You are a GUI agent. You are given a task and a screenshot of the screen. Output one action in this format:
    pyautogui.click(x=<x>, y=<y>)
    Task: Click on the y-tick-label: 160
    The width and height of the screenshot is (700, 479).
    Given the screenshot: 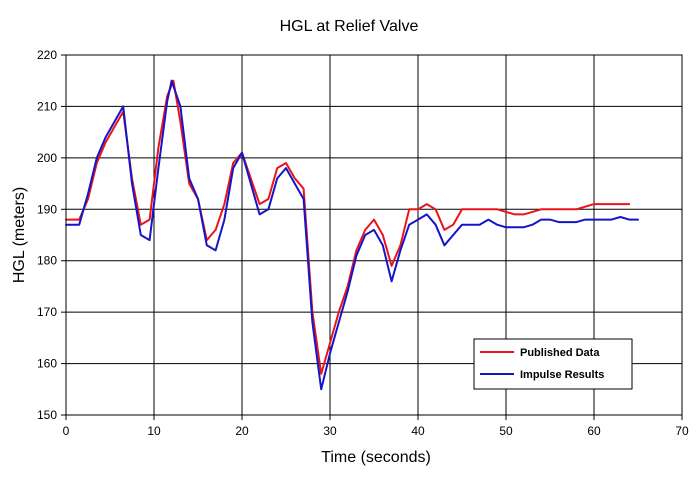 What is the action you would take?
    pyautogui.click(x=47, y=364)
    